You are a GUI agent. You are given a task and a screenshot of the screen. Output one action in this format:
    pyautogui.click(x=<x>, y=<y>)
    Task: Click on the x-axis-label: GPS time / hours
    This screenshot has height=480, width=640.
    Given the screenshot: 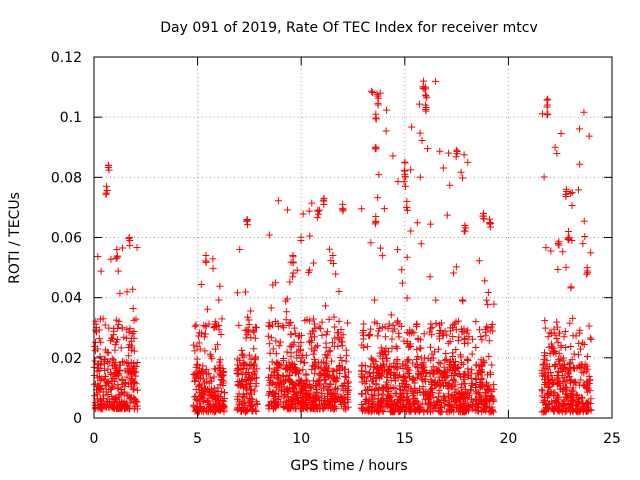 What is the action you would take?
    pyautogui.click(x=348, y=466)
    